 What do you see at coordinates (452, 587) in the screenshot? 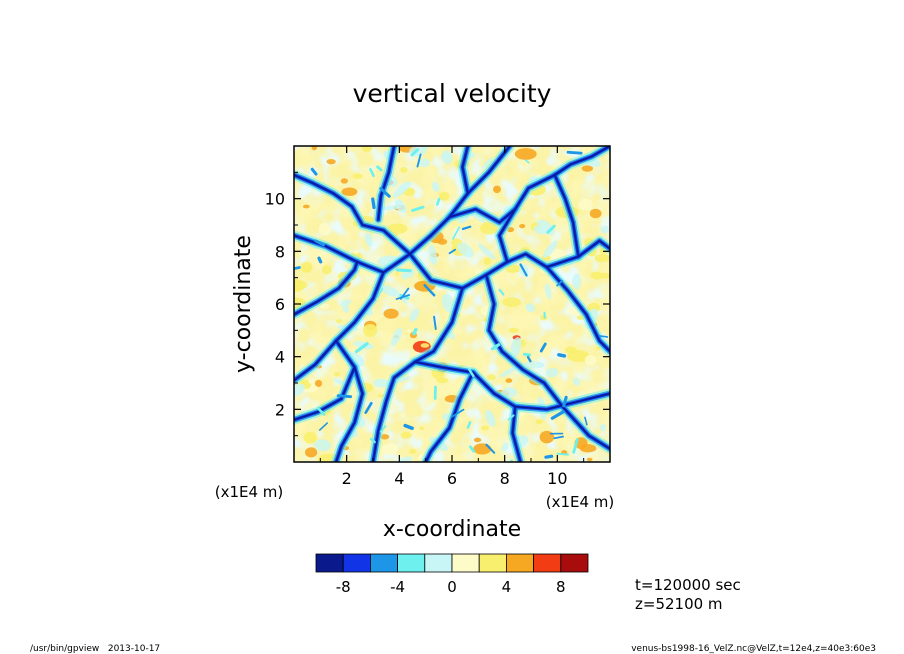
I see `colorbar-tick-label: 0` at bounding box center [452, 587].